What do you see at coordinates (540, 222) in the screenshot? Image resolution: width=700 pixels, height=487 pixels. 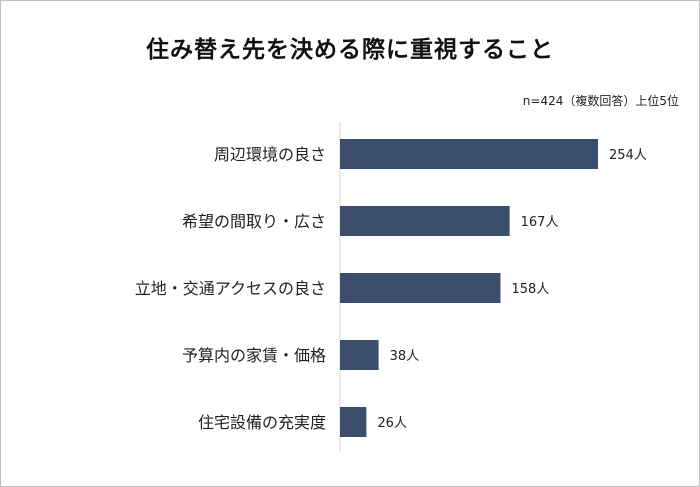 I see `data-label: 167人` at bounding box center [540, 222].